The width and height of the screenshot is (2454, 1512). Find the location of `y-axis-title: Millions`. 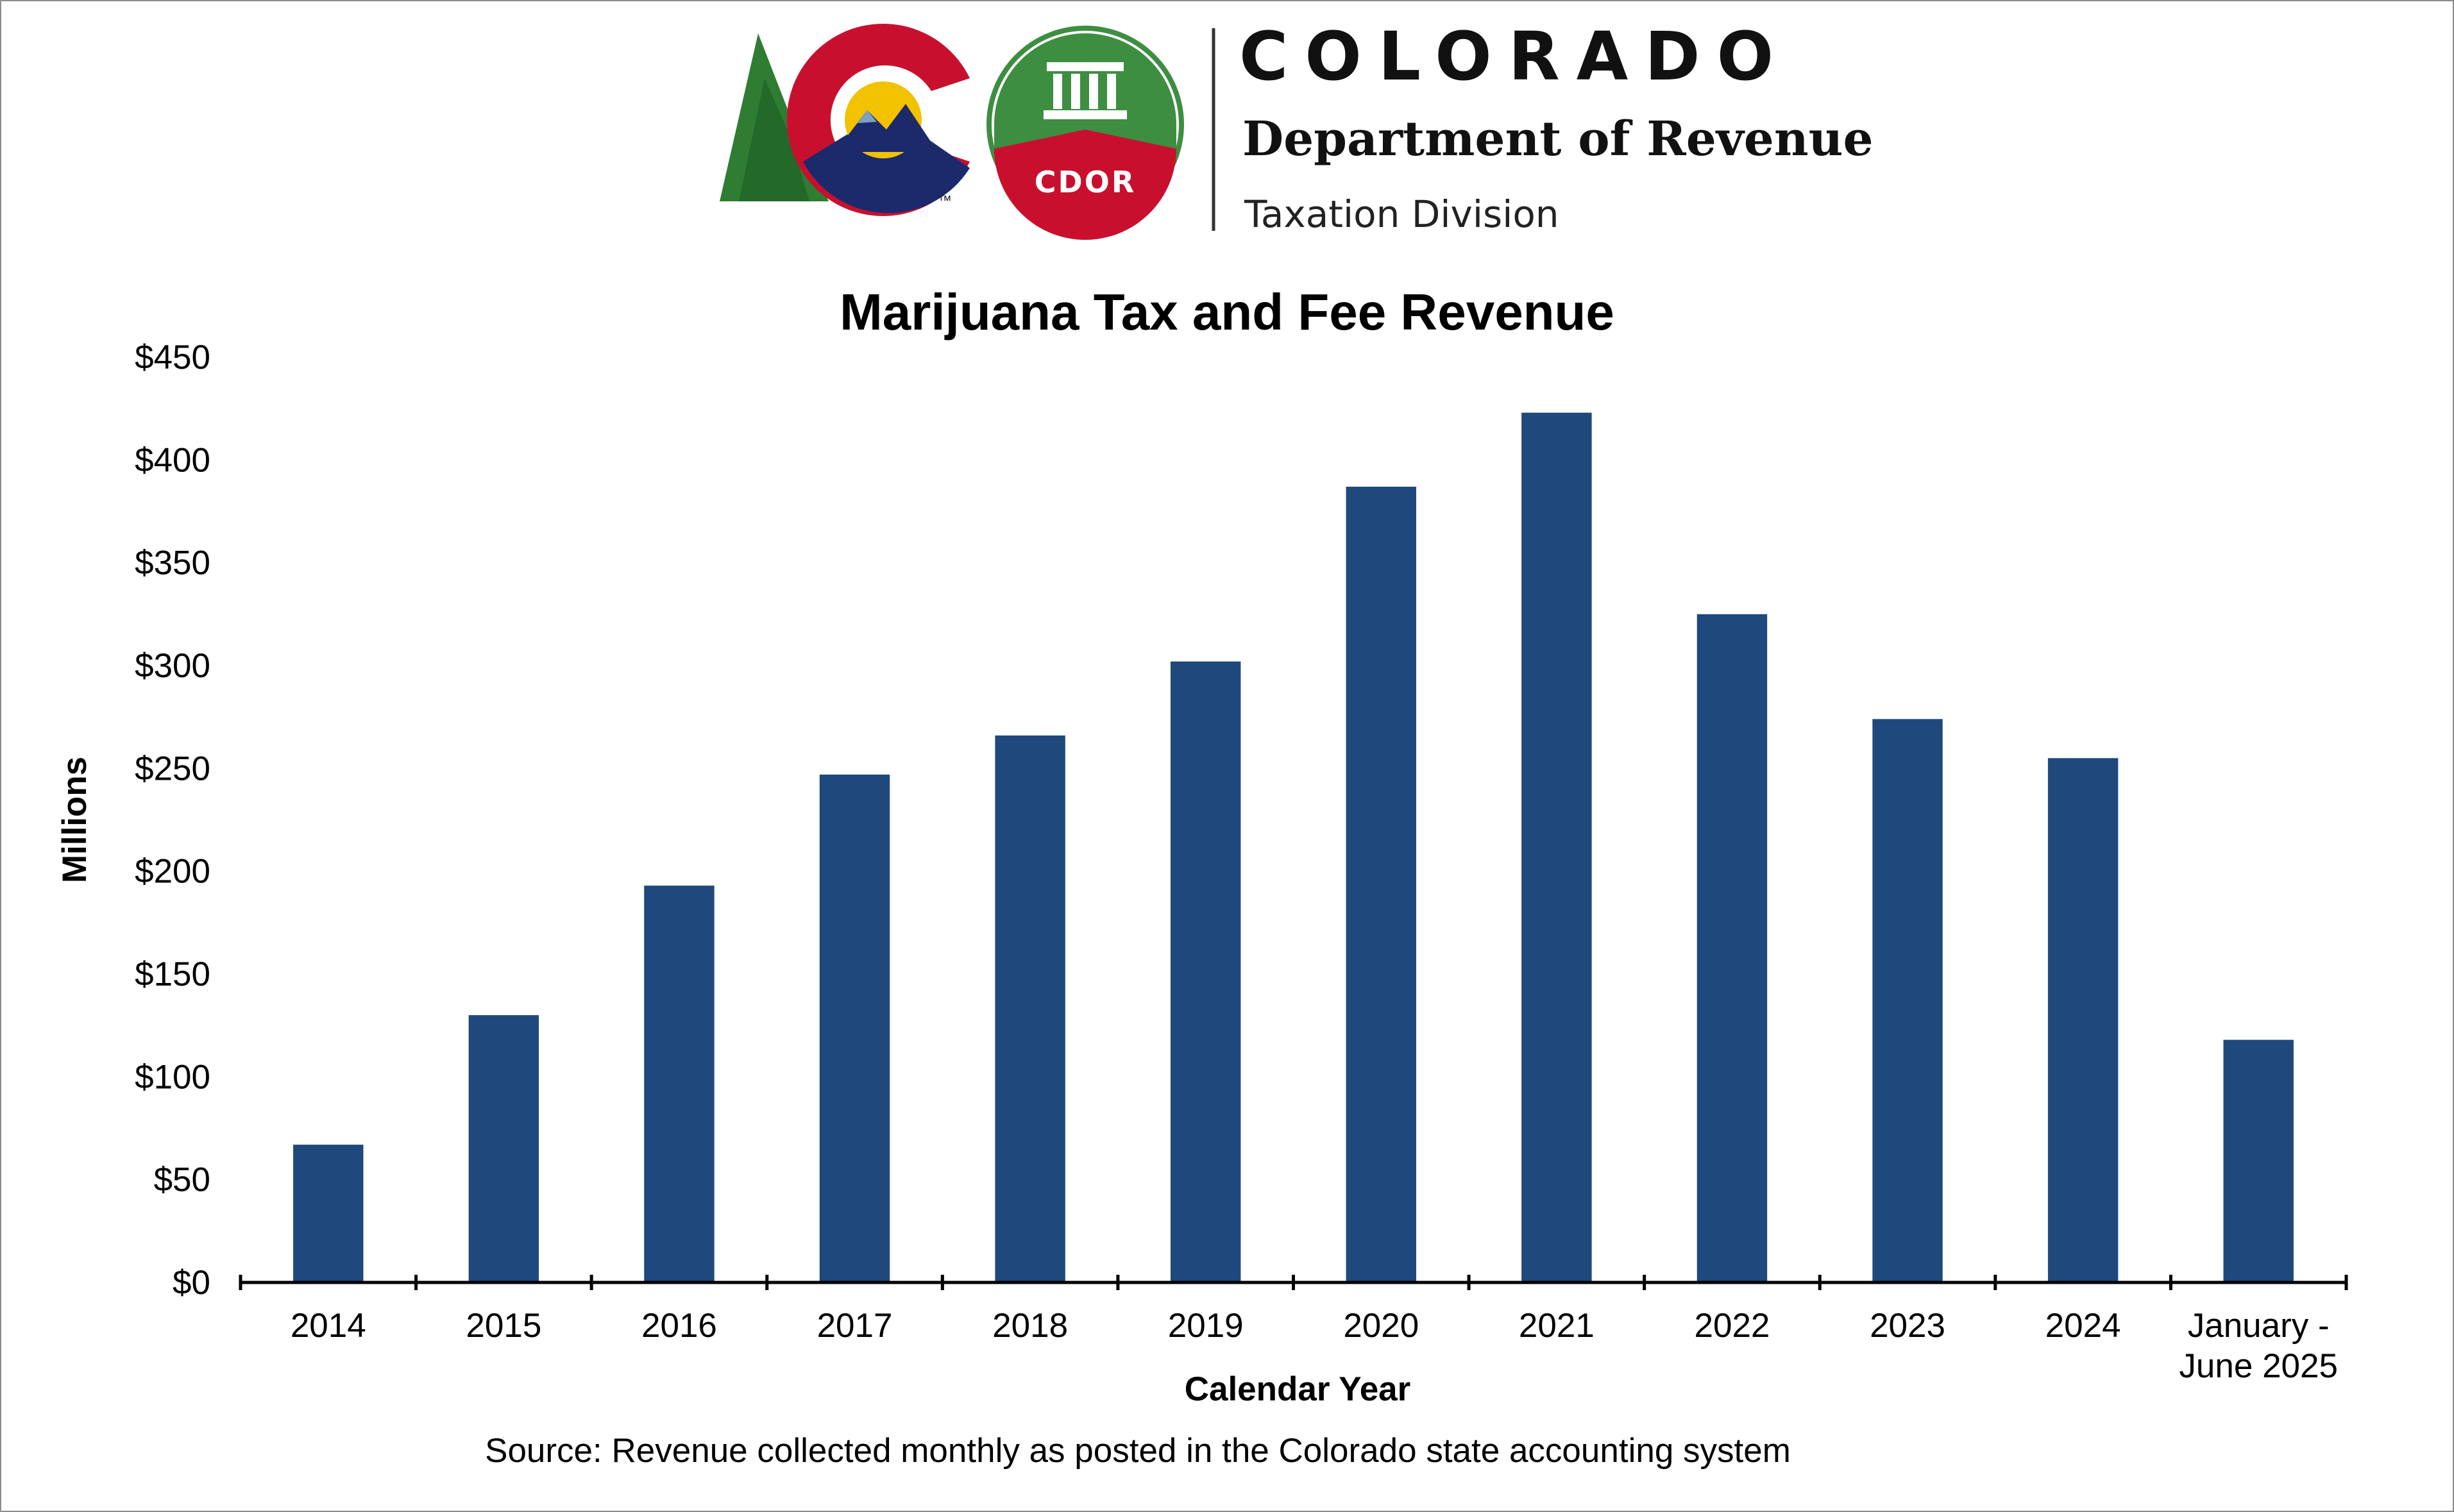

y-axis-title: Millions is located at coordinates (75, 820).